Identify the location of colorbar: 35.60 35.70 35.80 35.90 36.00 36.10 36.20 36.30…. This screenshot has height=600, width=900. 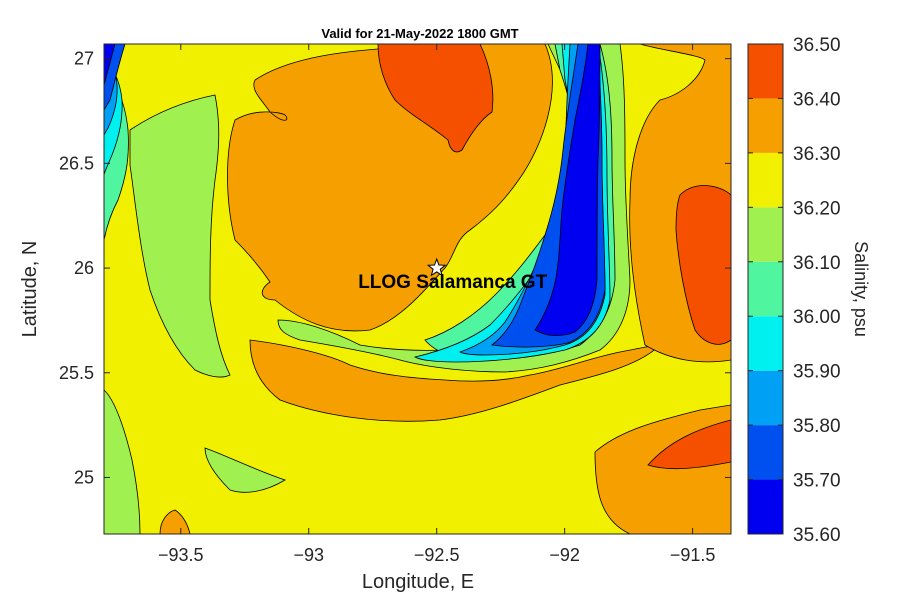
(794, 290).